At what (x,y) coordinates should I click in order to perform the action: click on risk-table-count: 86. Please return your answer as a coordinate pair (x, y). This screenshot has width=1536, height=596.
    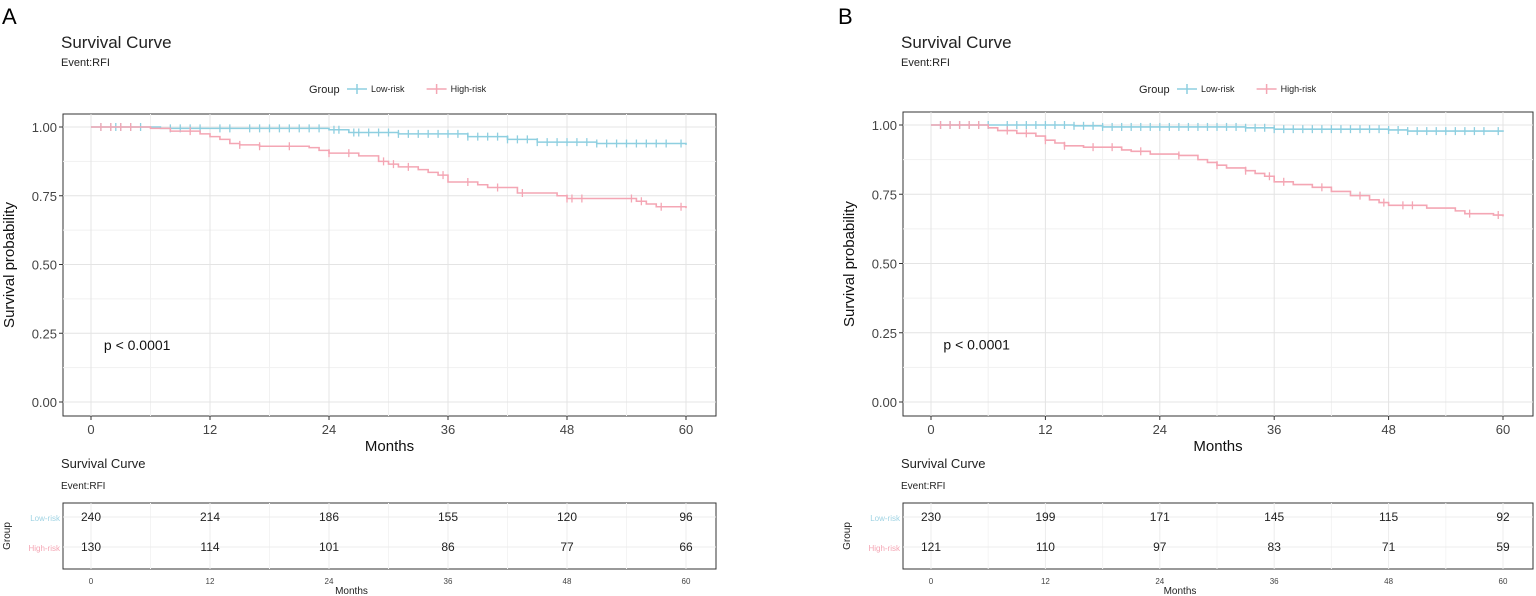
    Looking at the image, I should click on (448, 547).